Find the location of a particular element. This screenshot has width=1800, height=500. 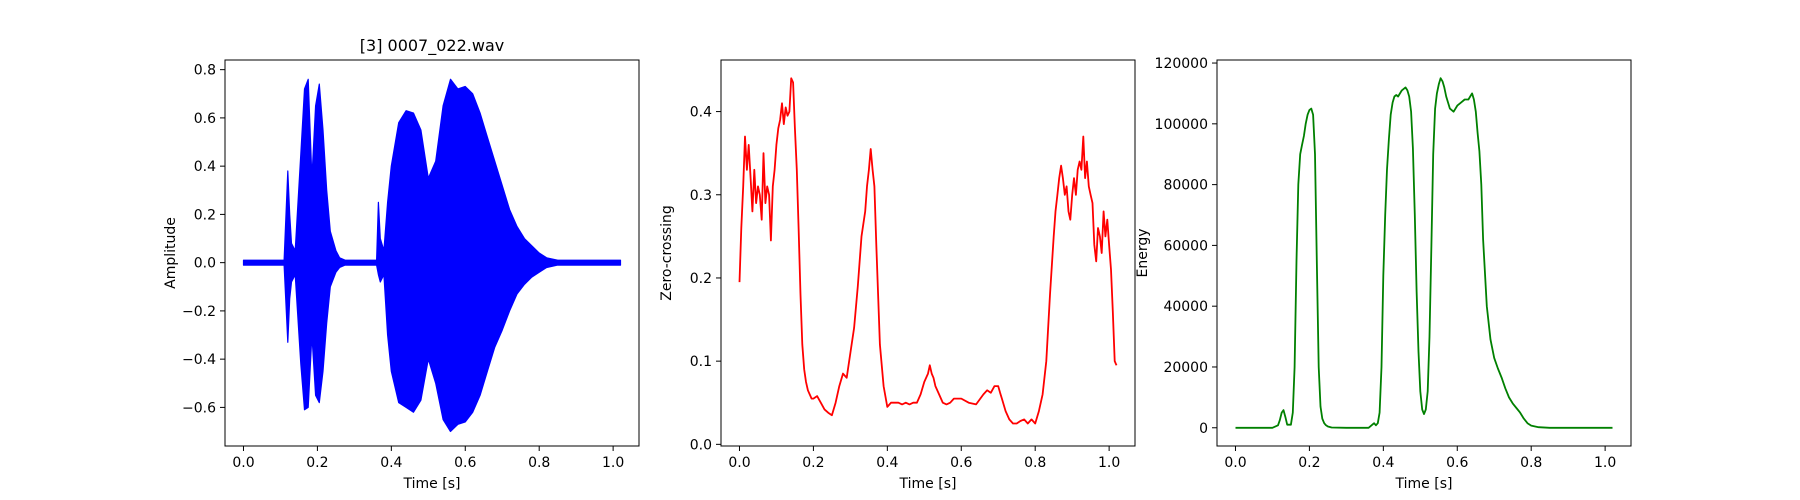

y-tick-label: 20000 is located at coordinates (1185, 368).